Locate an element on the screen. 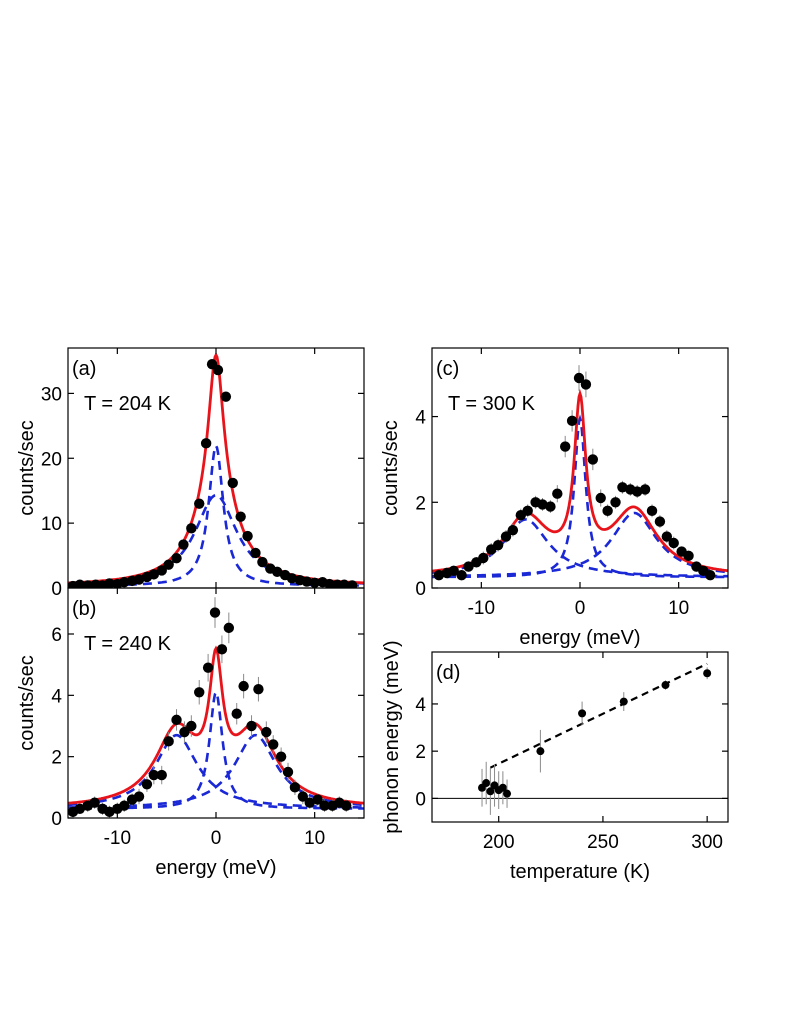  x-tick-label: 300 is located at coordinates (707, 842).